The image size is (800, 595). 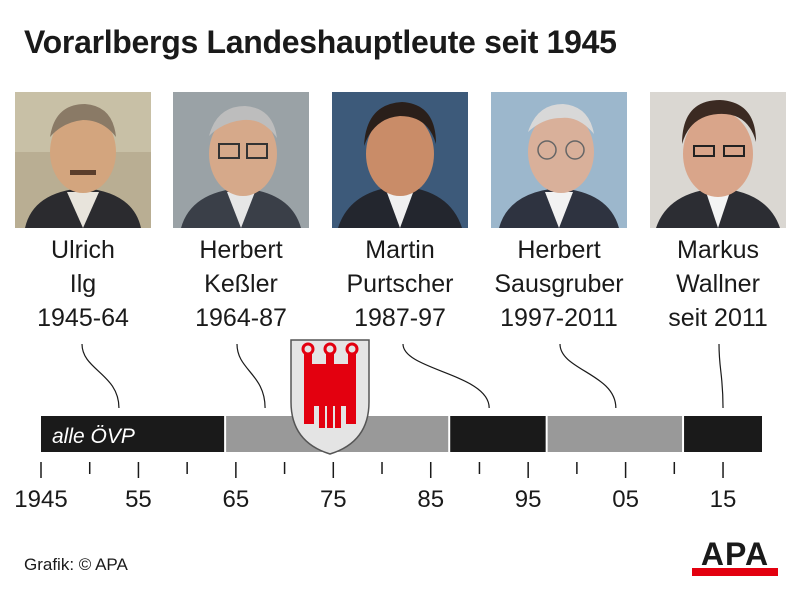 I want to click on last-name: Ilg, so click(x=83, y=284).